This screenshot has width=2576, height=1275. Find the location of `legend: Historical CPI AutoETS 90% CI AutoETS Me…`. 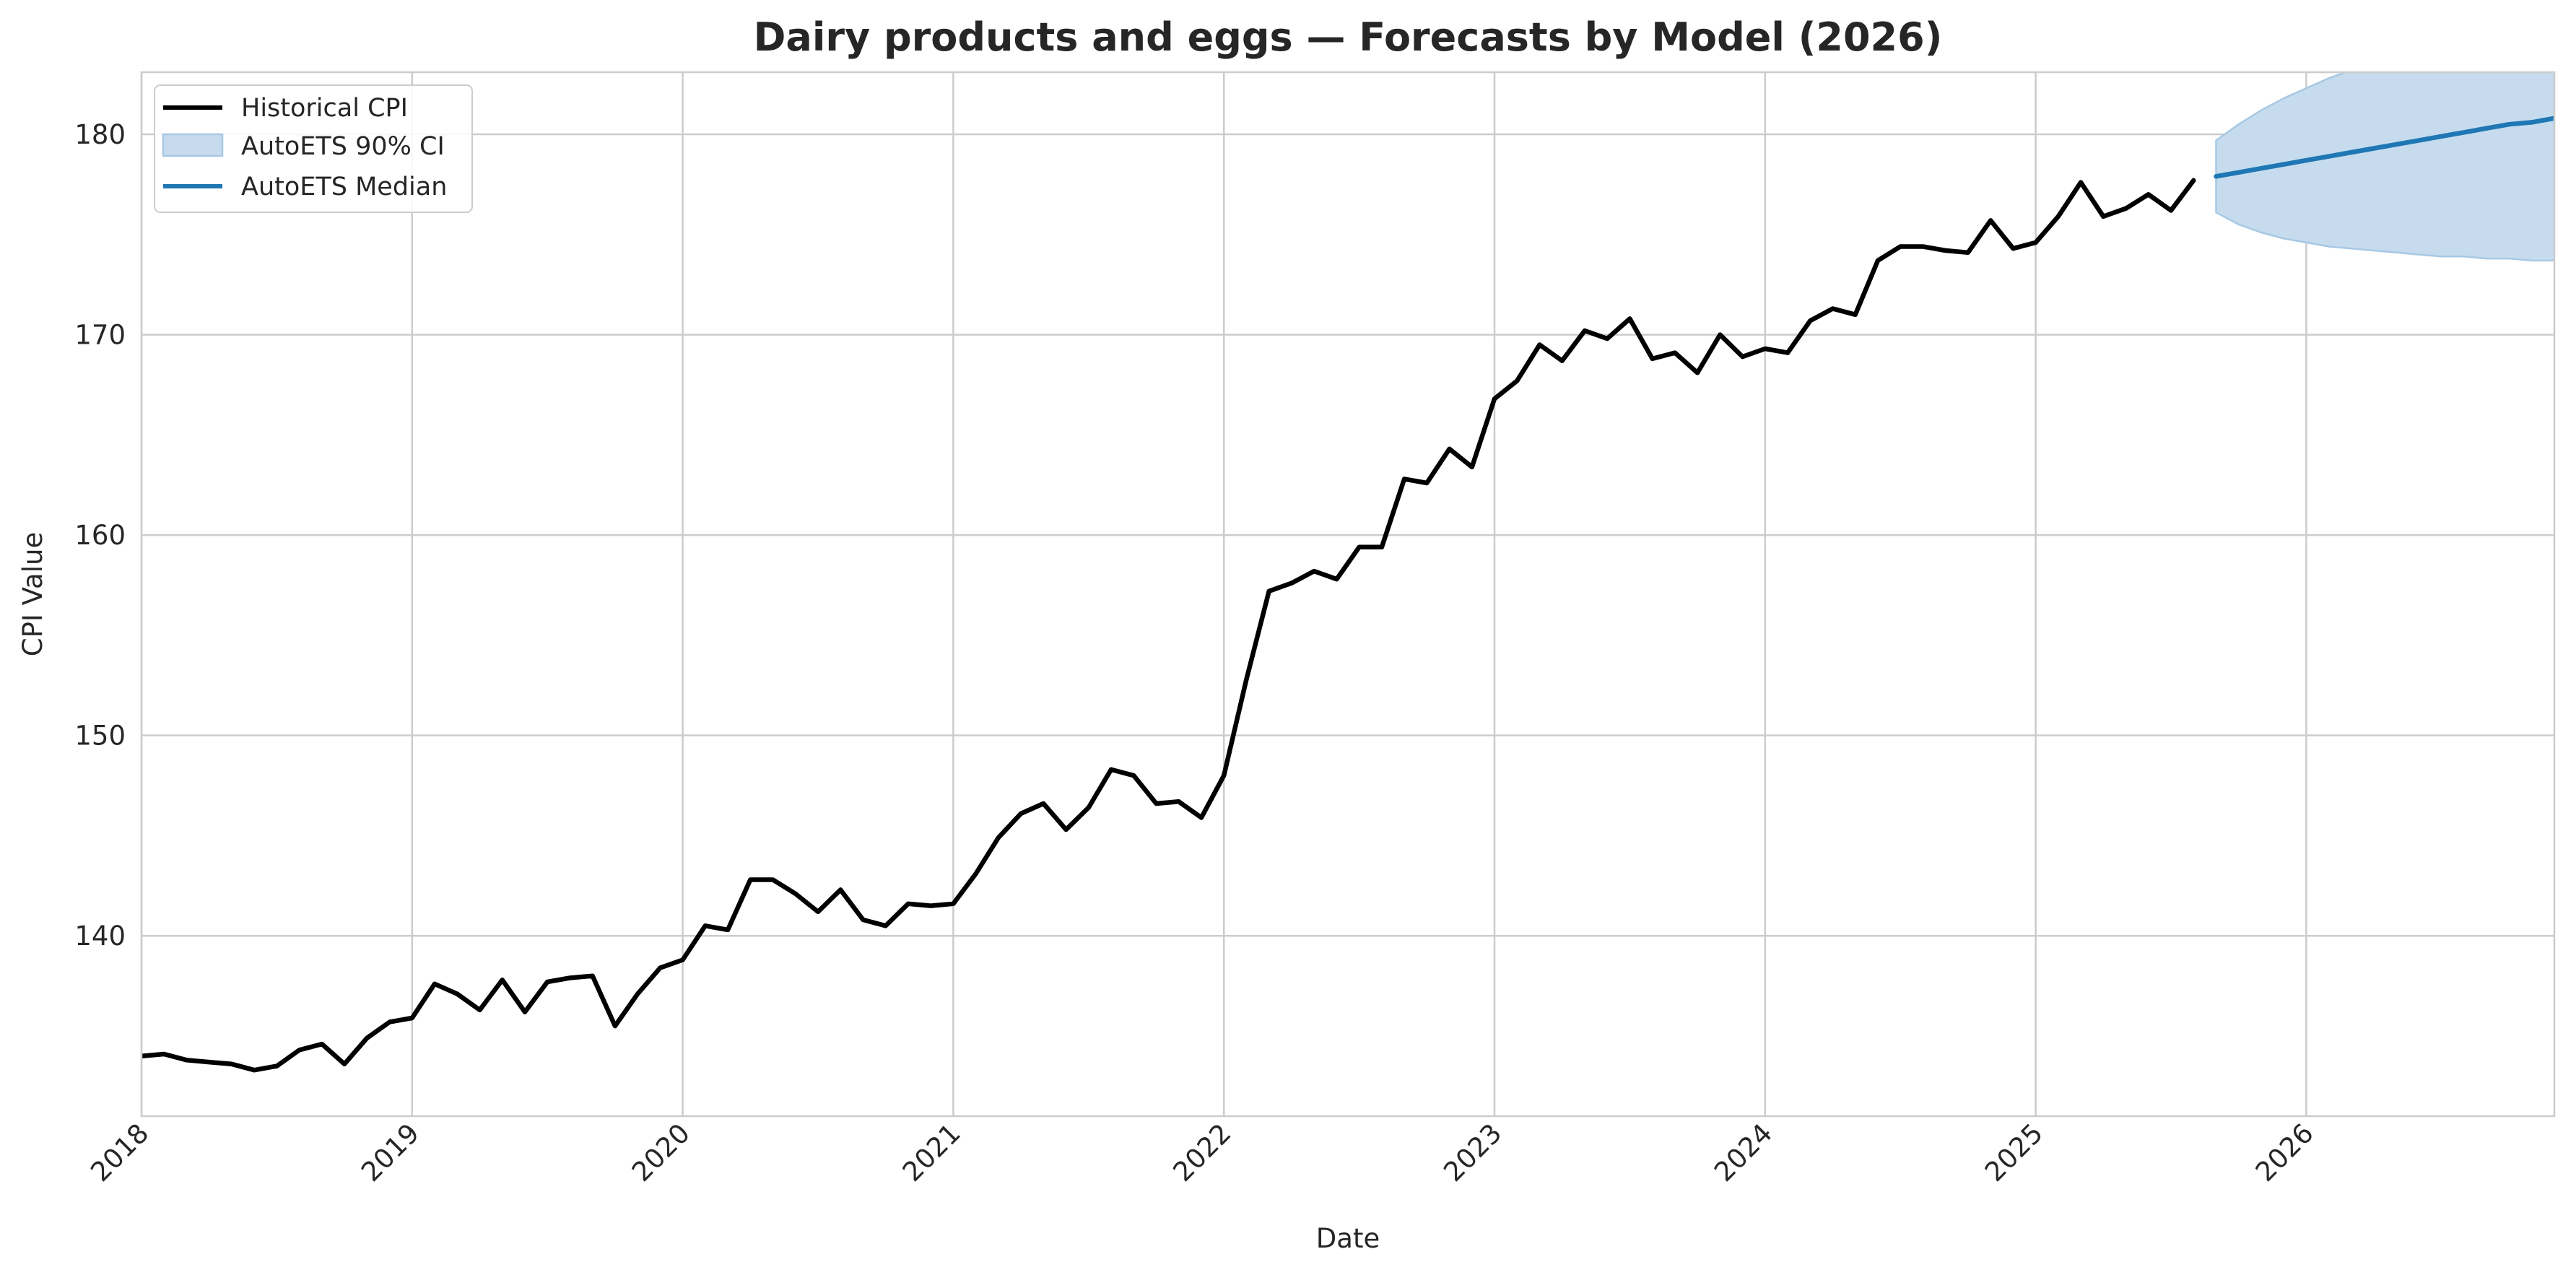

legend: Historical CPI AutoETS 90% CI AutoETS Me… is located at coordinates (313, 148).